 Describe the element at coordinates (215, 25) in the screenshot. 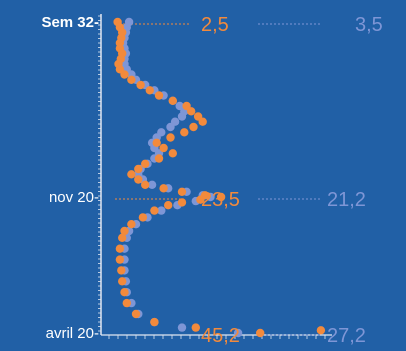

I see `orange-value-label: 2,5` at that location.